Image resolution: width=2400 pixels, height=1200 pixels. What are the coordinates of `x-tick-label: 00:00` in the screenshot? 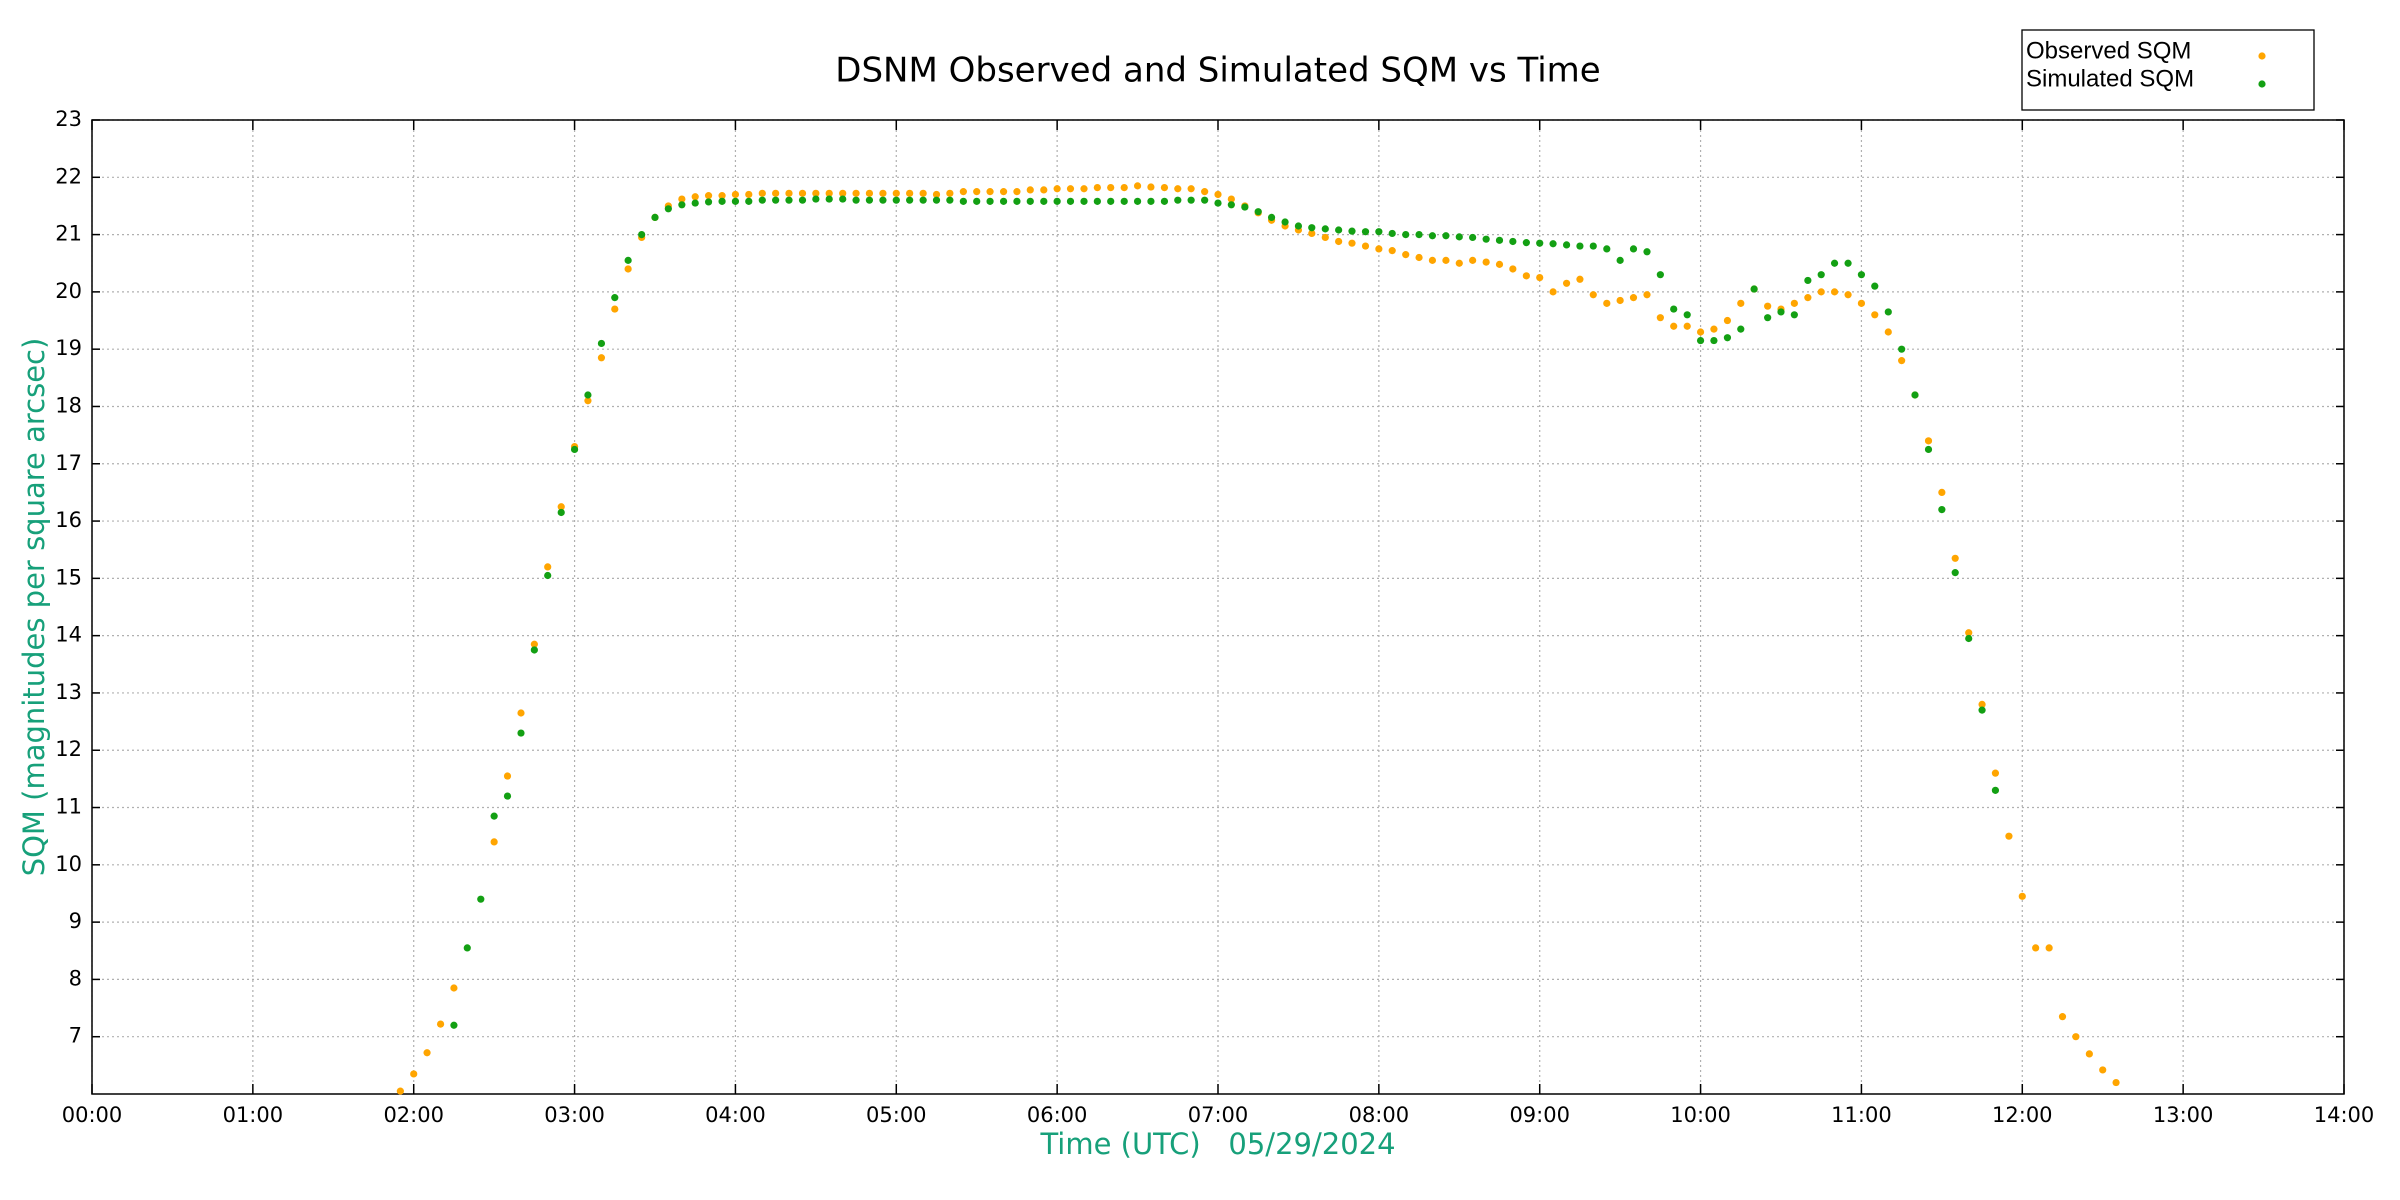 It's located at (92, 1115).